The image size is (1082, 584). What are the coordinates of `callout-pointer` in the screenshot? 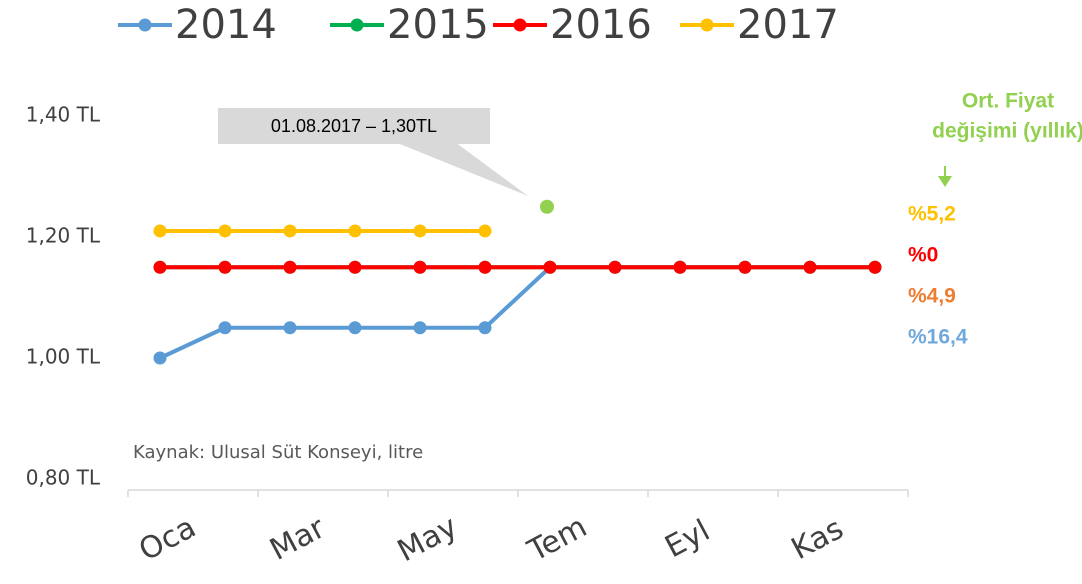 It's located at (461, 169).